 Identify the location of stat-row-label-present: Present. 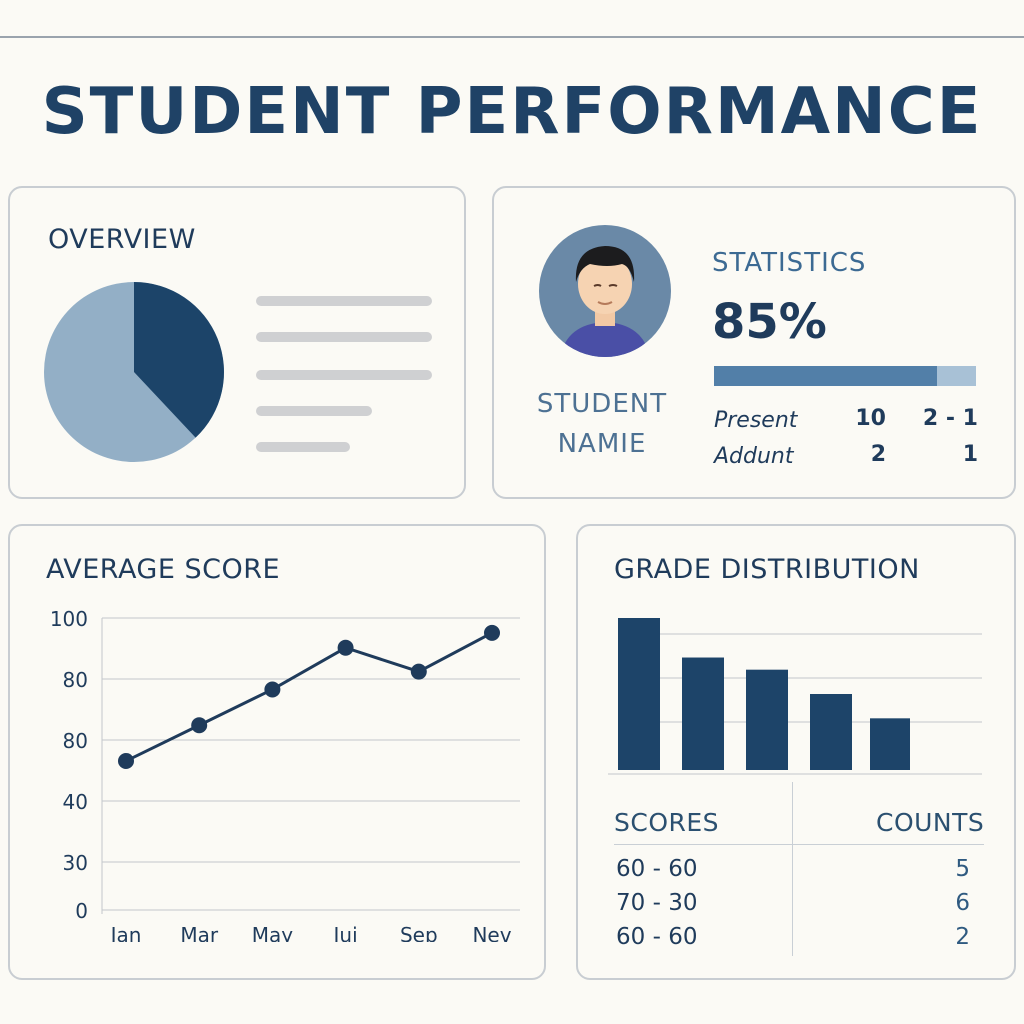
(756, 420).